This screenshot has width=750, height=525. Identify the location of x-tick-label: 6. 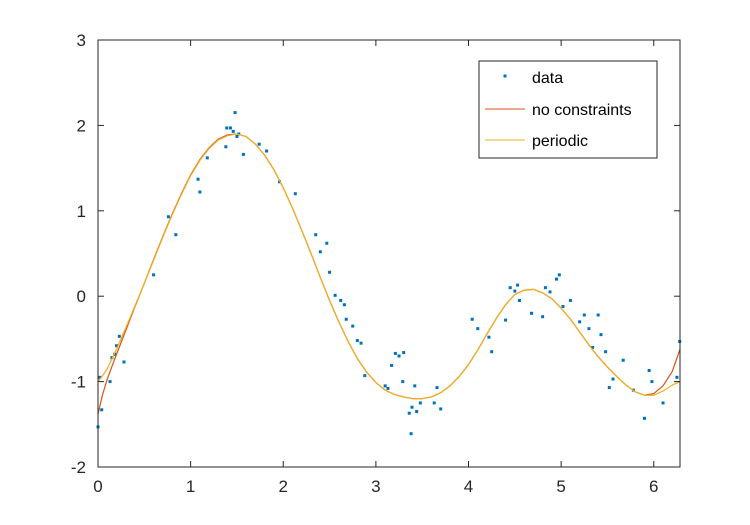
(653, 486).